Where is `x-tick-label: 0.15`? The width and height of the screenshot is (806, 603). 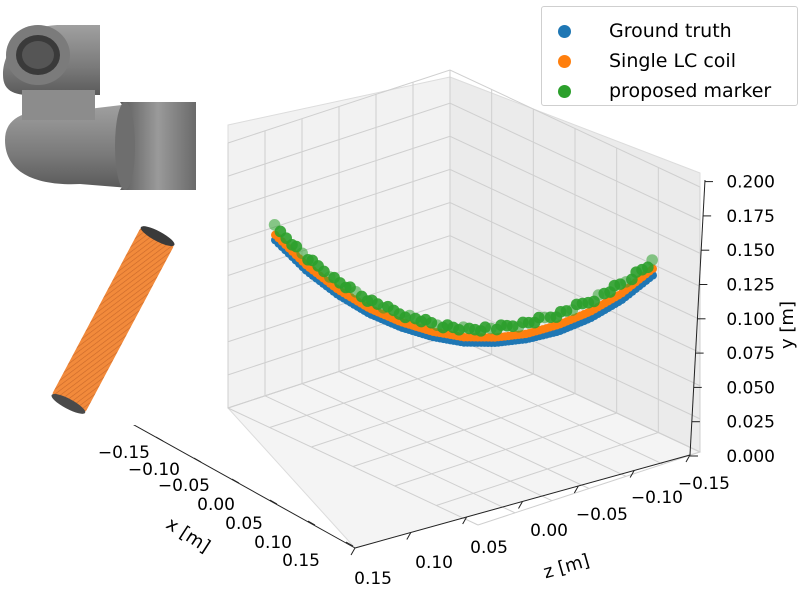 x-tick-label: 0.15 is located at coordinates (301, 561).